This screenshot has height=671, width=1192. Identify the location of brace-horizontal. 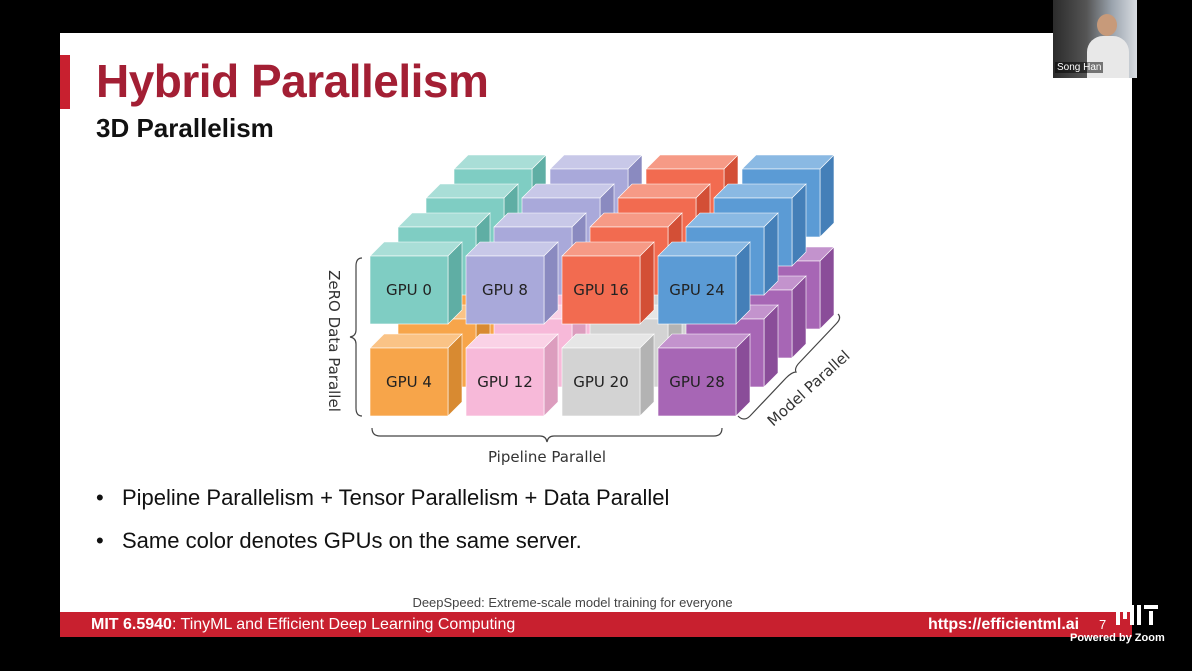
(547, 435).